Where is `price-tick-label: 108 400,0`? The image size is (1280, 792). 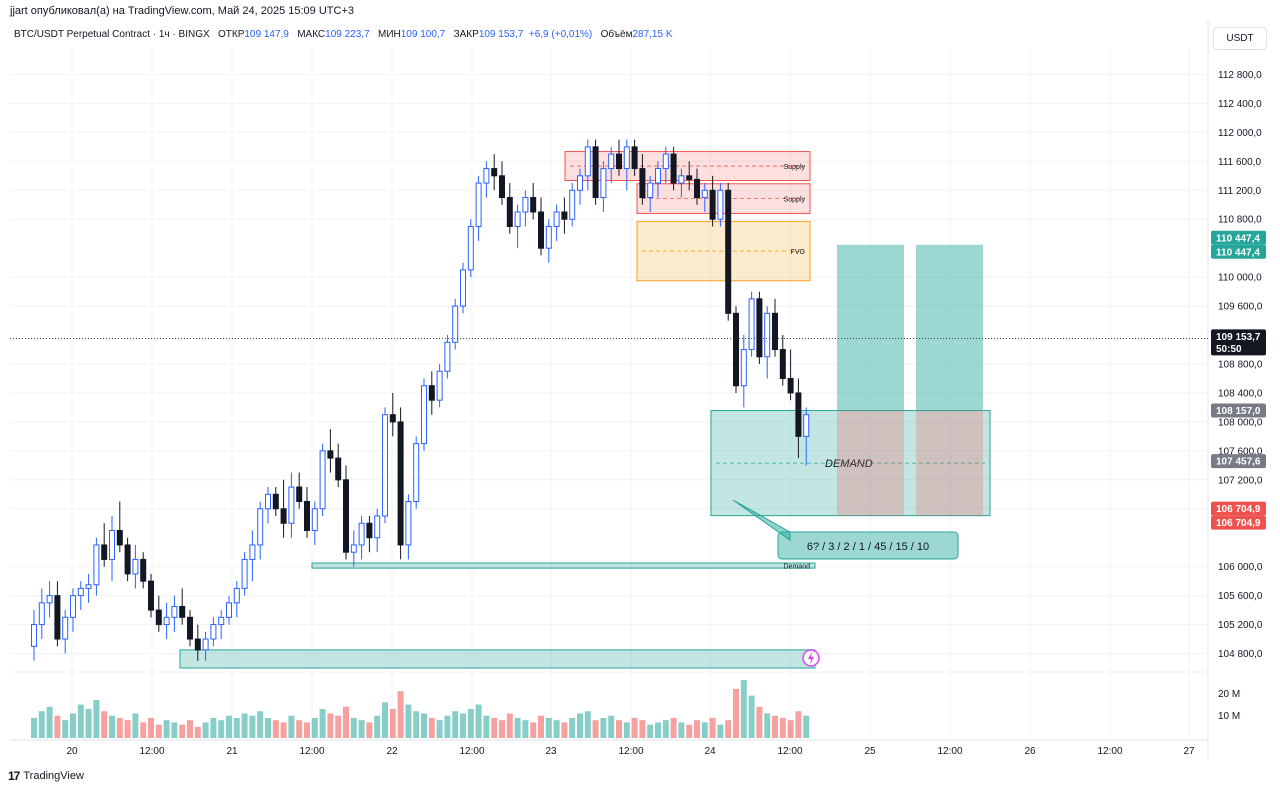
price-tick-label: 108 400,0 is located at coordinates (1240, 393).